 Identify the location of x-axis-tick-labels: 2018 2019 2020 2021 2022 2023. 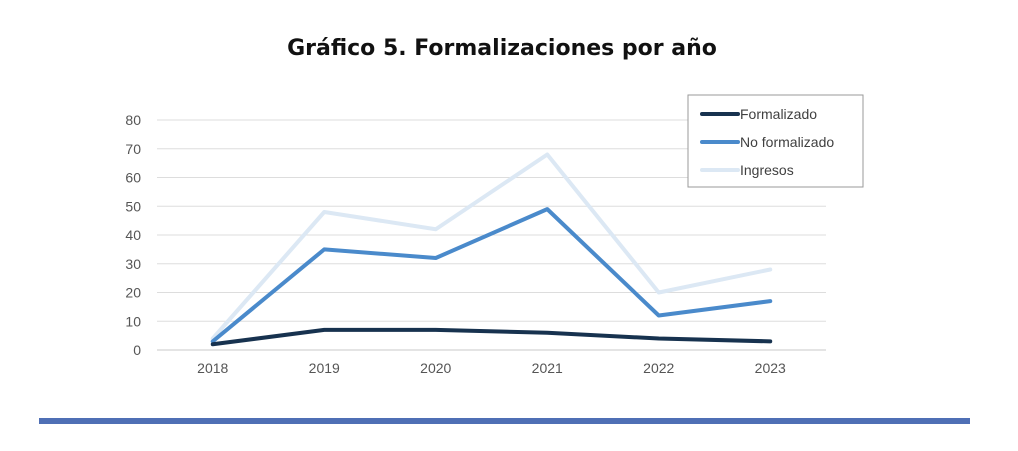
(491, 368).